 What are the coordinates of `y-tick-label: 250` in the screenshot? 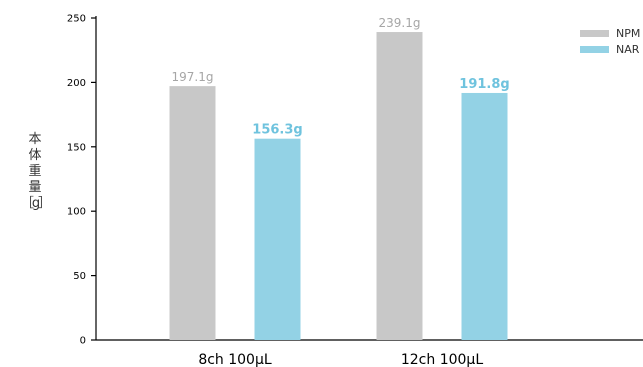 It's located at (76, 19).